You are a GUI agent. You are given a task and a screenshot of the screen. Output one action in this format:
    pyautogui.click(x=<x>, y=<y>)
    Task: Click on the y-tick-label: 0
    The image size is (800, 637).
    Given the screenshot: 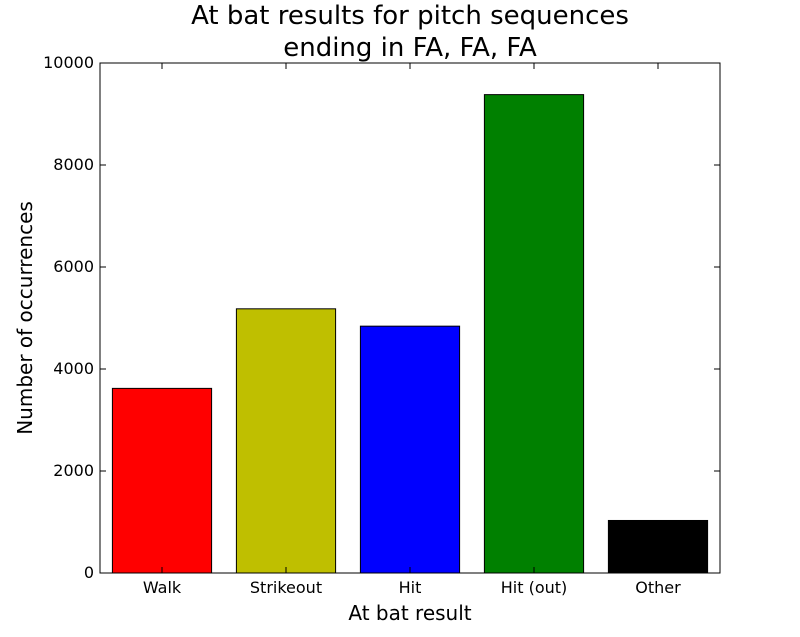 What is the action you would take?
    pyautogui.click(x=89, y=572)
    